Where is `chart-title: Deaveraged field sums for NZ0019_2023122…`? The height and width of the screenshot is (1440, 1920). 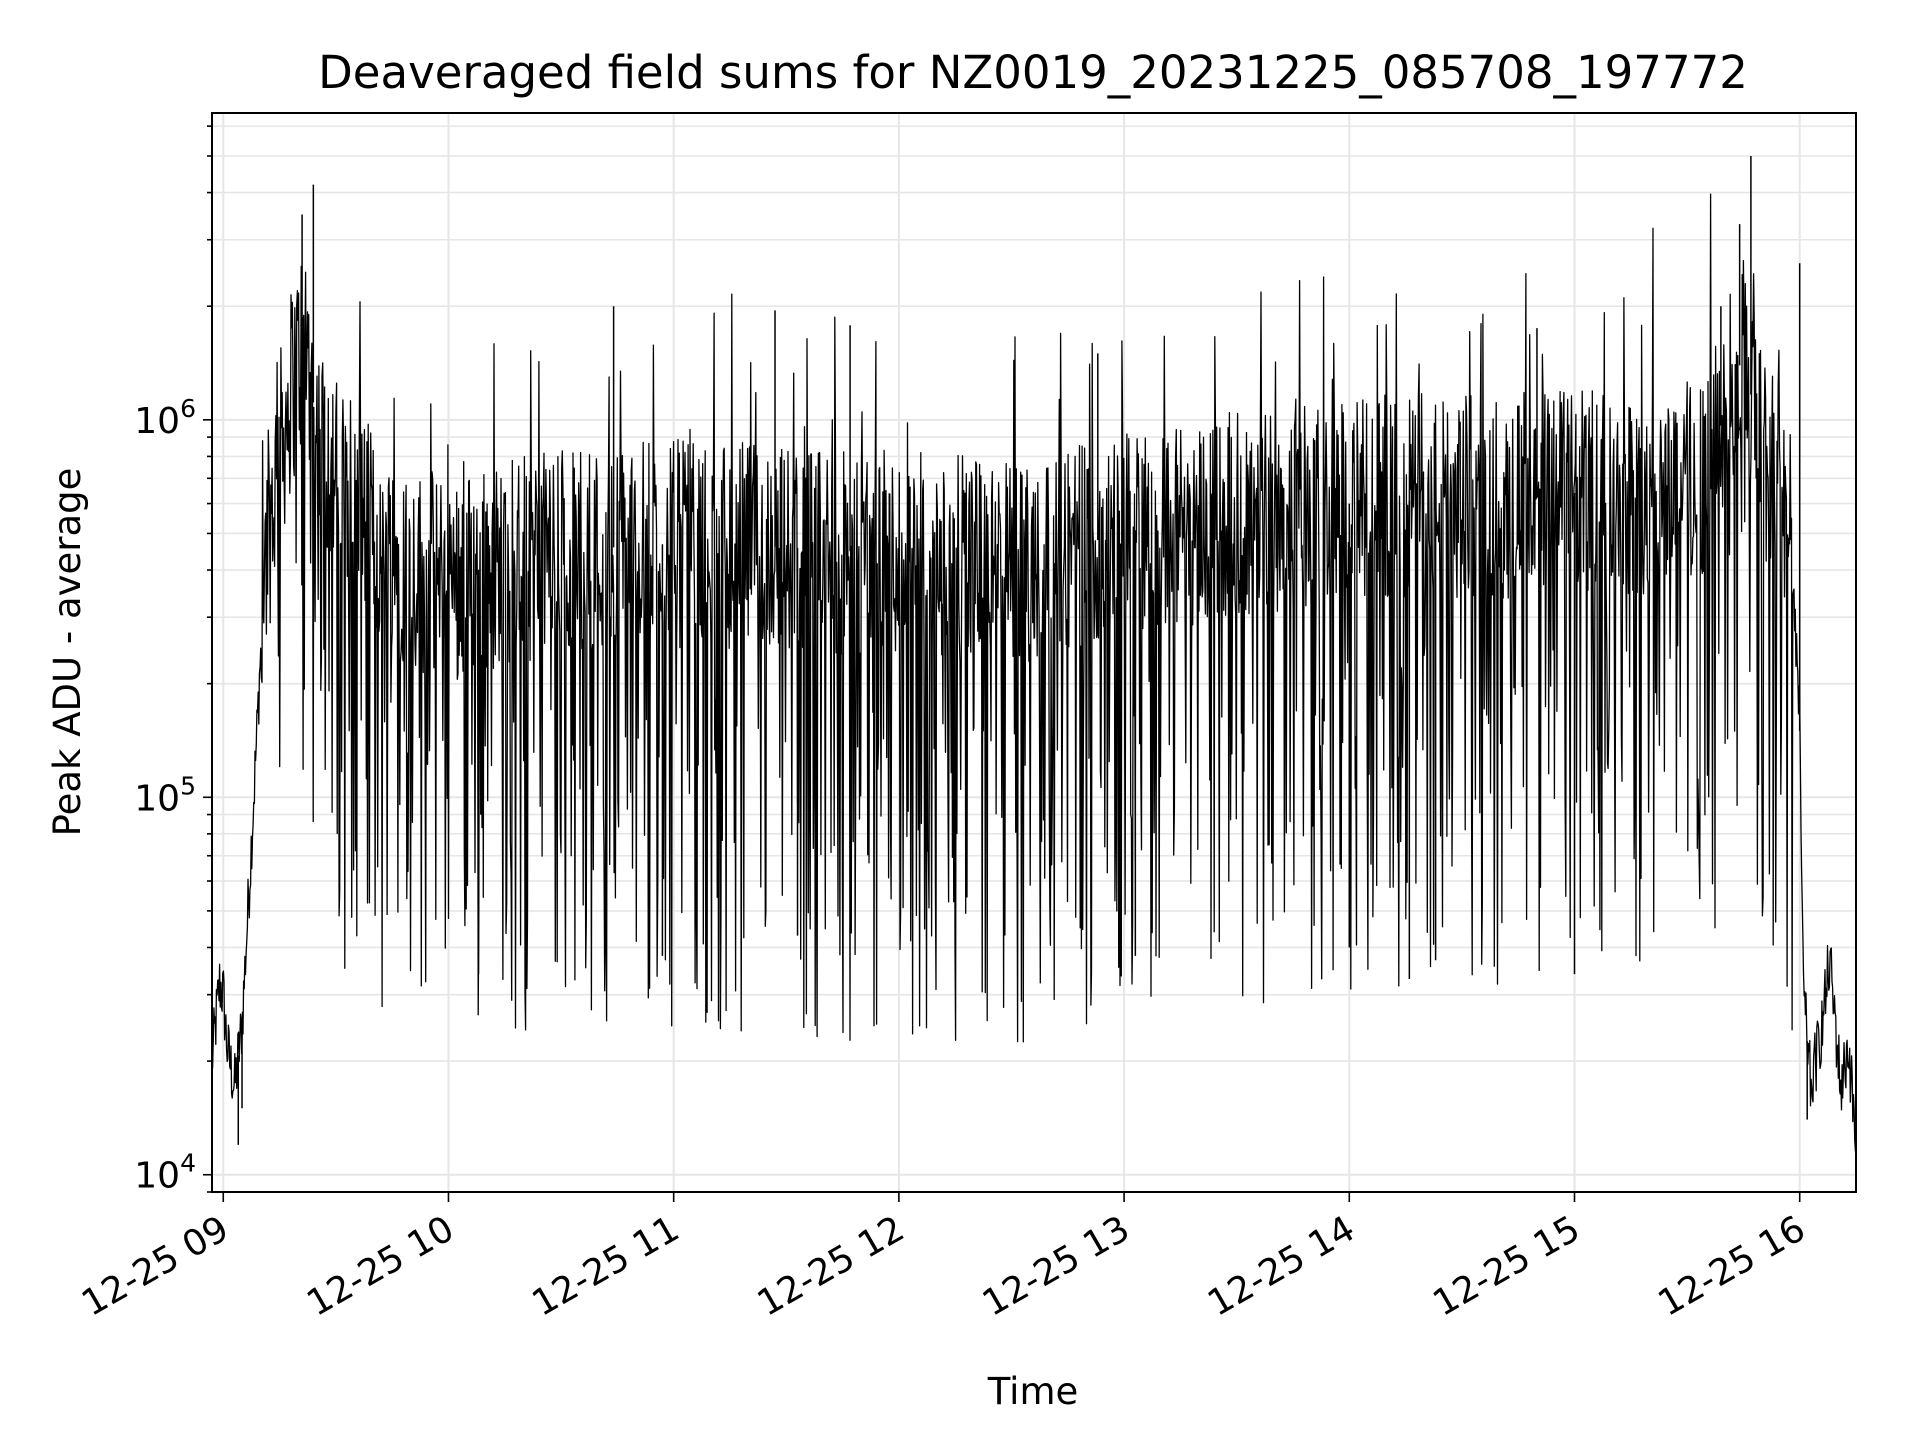 chart-title: Deaveraged field sums for NZ0019_2023122… is located at coordinates (1033, 72).